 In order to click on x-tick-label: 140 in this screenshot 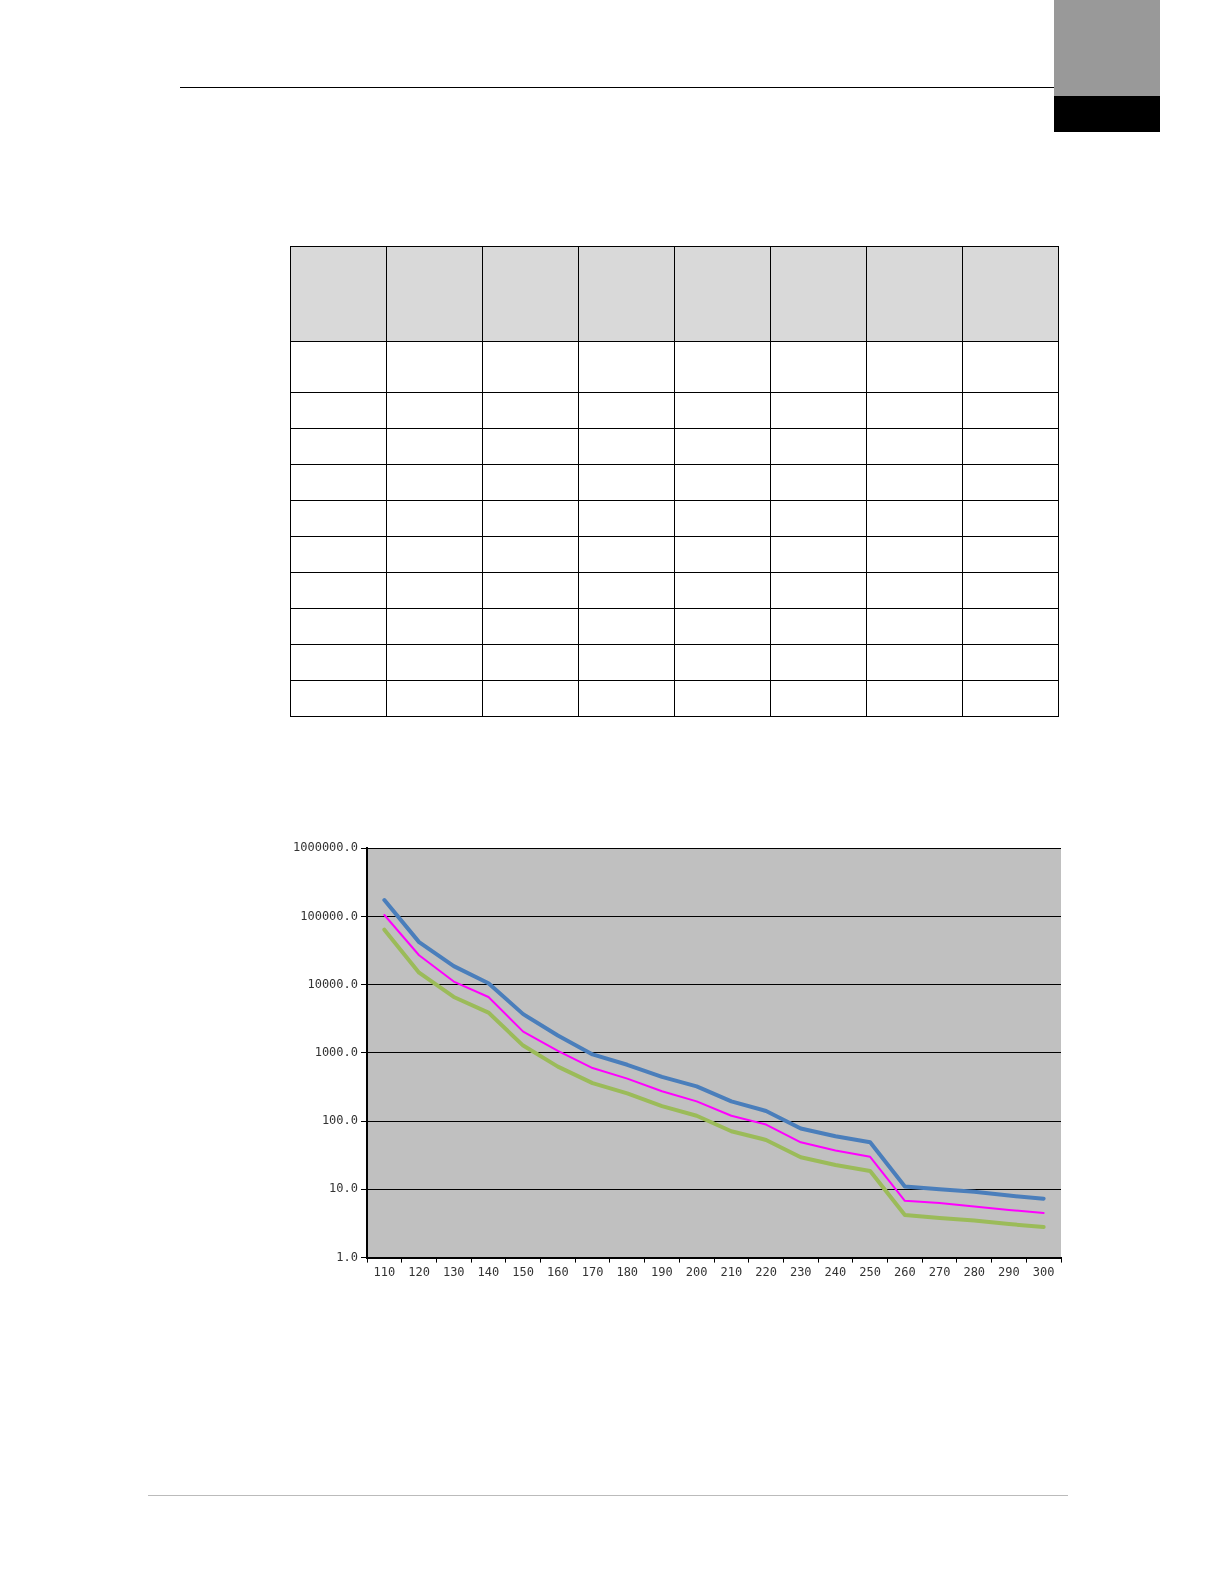, I will do `click(488, 1271)`.